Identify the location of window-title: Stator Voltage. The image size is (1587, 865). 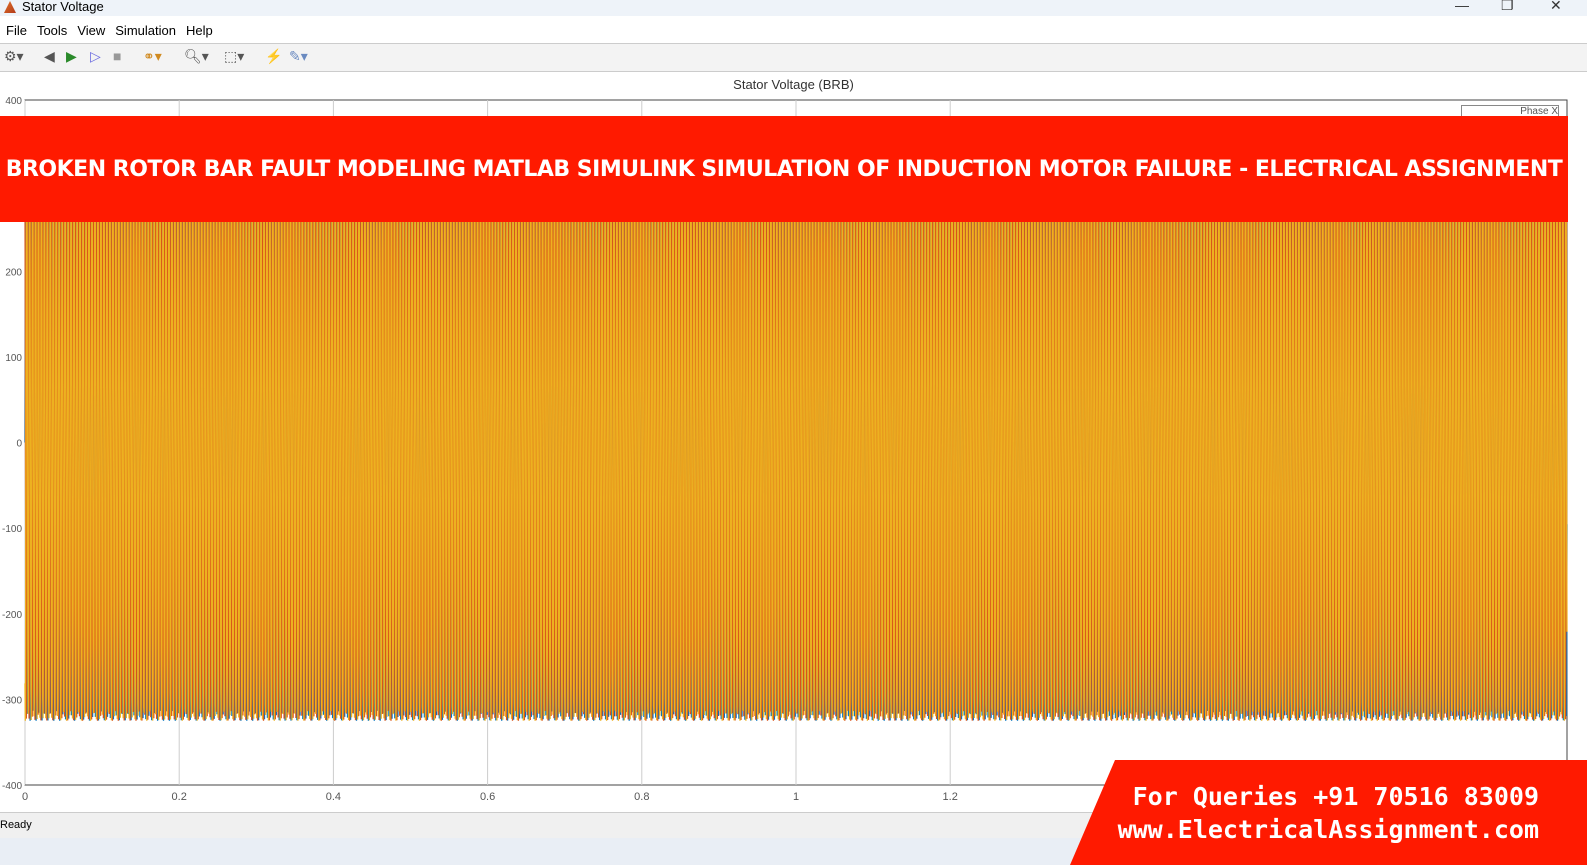
(63, 7).